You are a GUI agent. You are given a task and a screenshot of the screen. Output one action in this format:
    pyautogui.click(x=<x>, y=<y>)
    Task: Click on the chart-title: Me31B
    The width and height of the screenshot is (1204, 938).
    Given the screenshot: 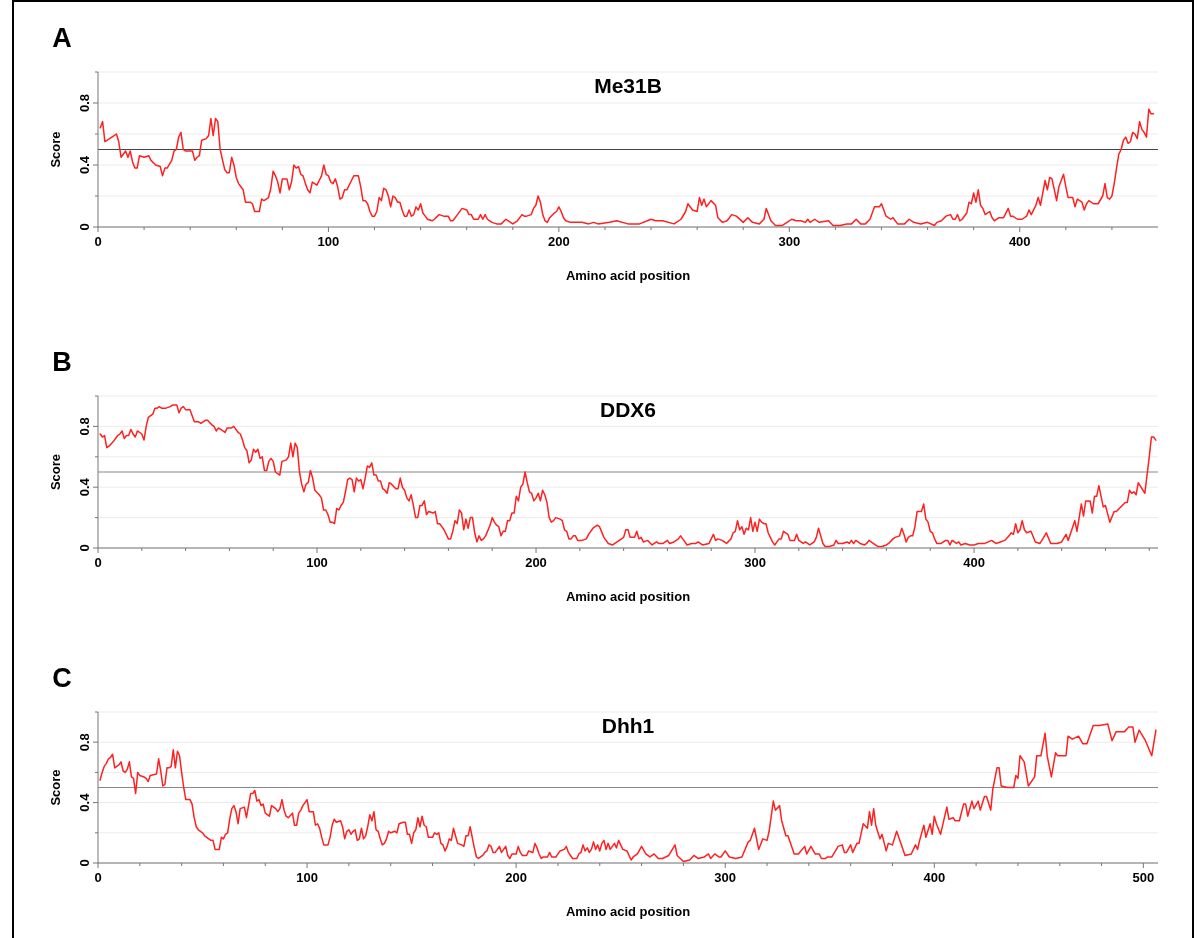 What is the action you would take?
    pyautogui.click(x=628, y=85)
    